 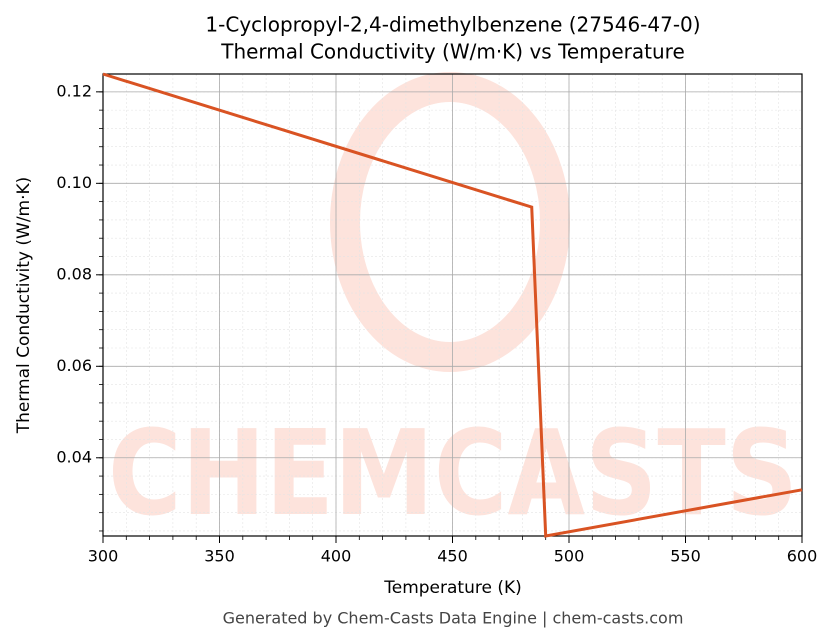 I want to click on y-tick-label: 0.12, so click(x=74, y=90).